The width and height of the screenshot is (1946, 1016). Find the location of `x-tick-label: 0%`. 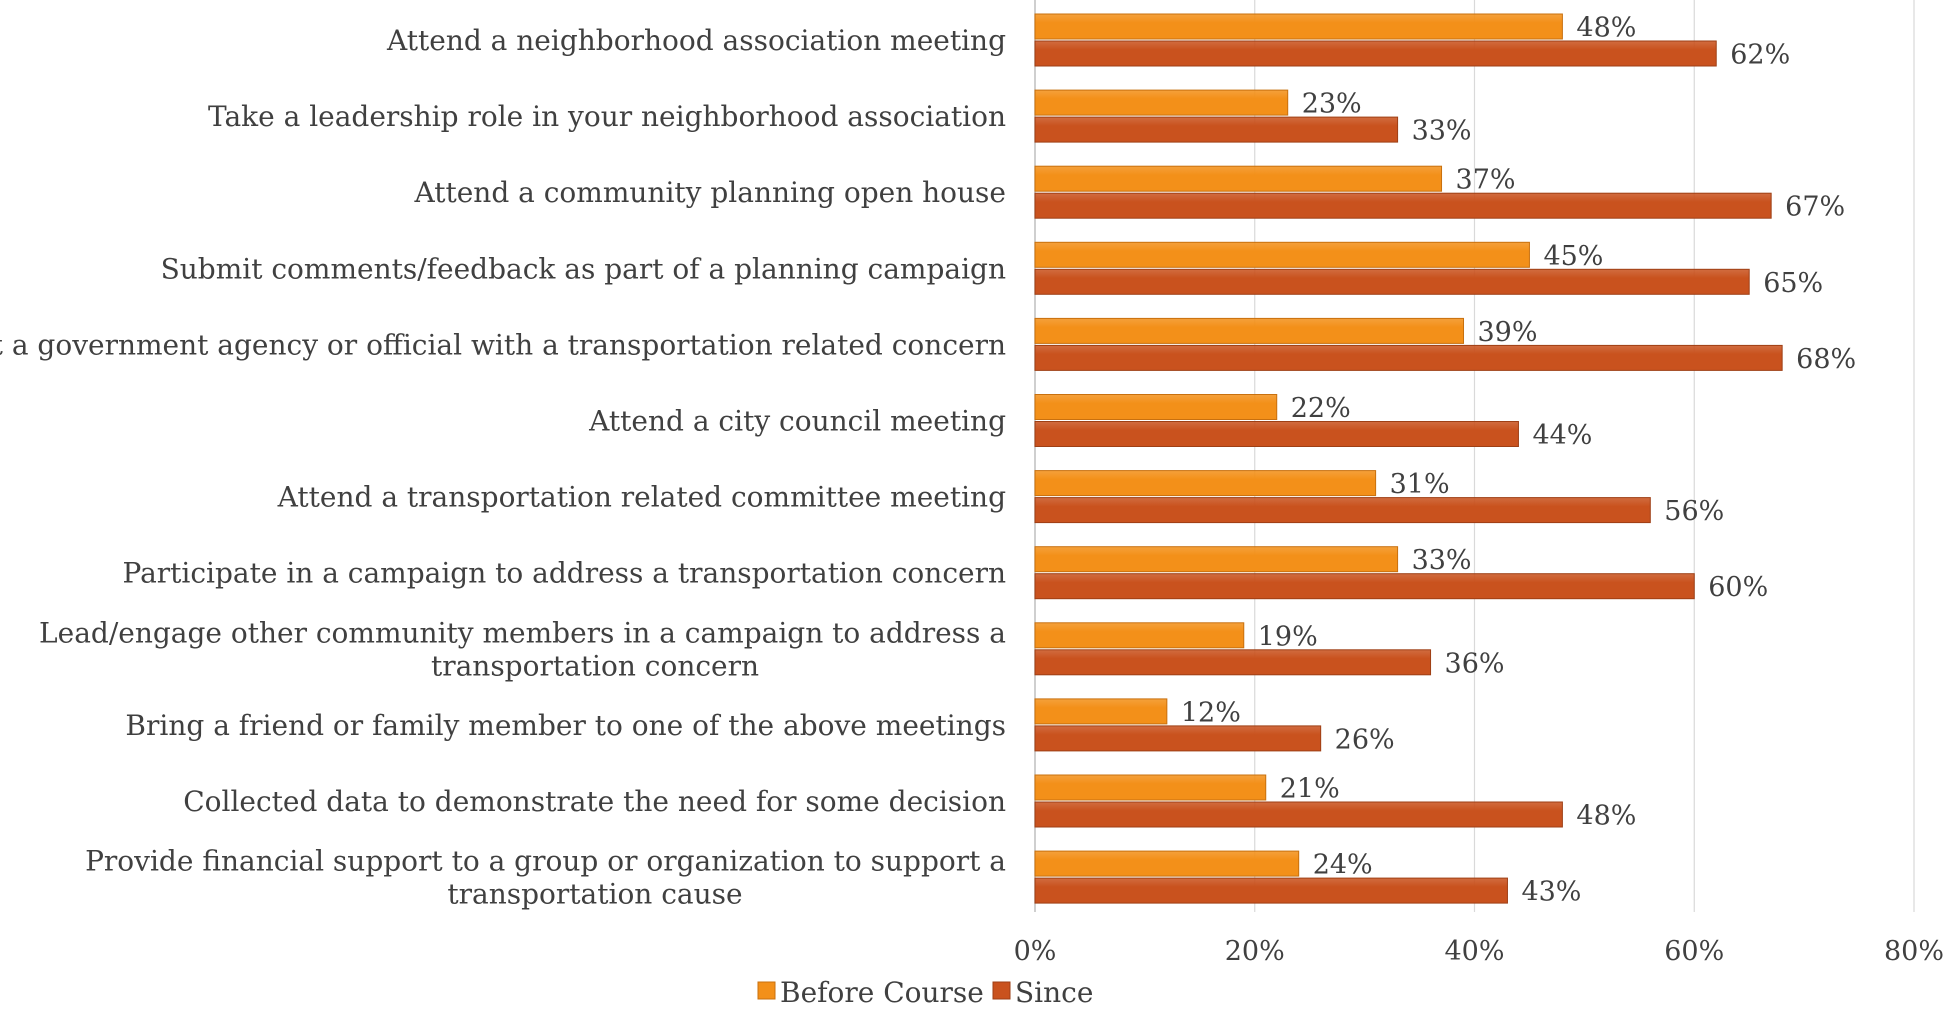

x-tick-label: 0% is located at coordinates (1035, 951).